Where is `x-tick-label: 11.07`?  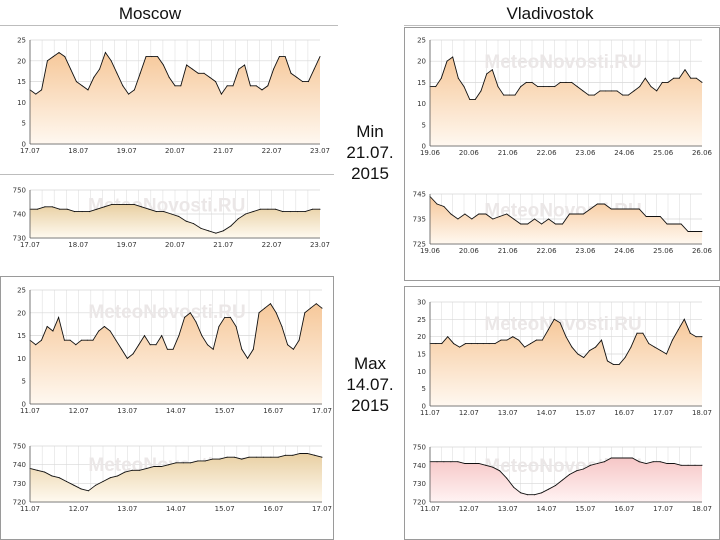 x-tick-label: 11.07 is located at coordinates (30, 411).